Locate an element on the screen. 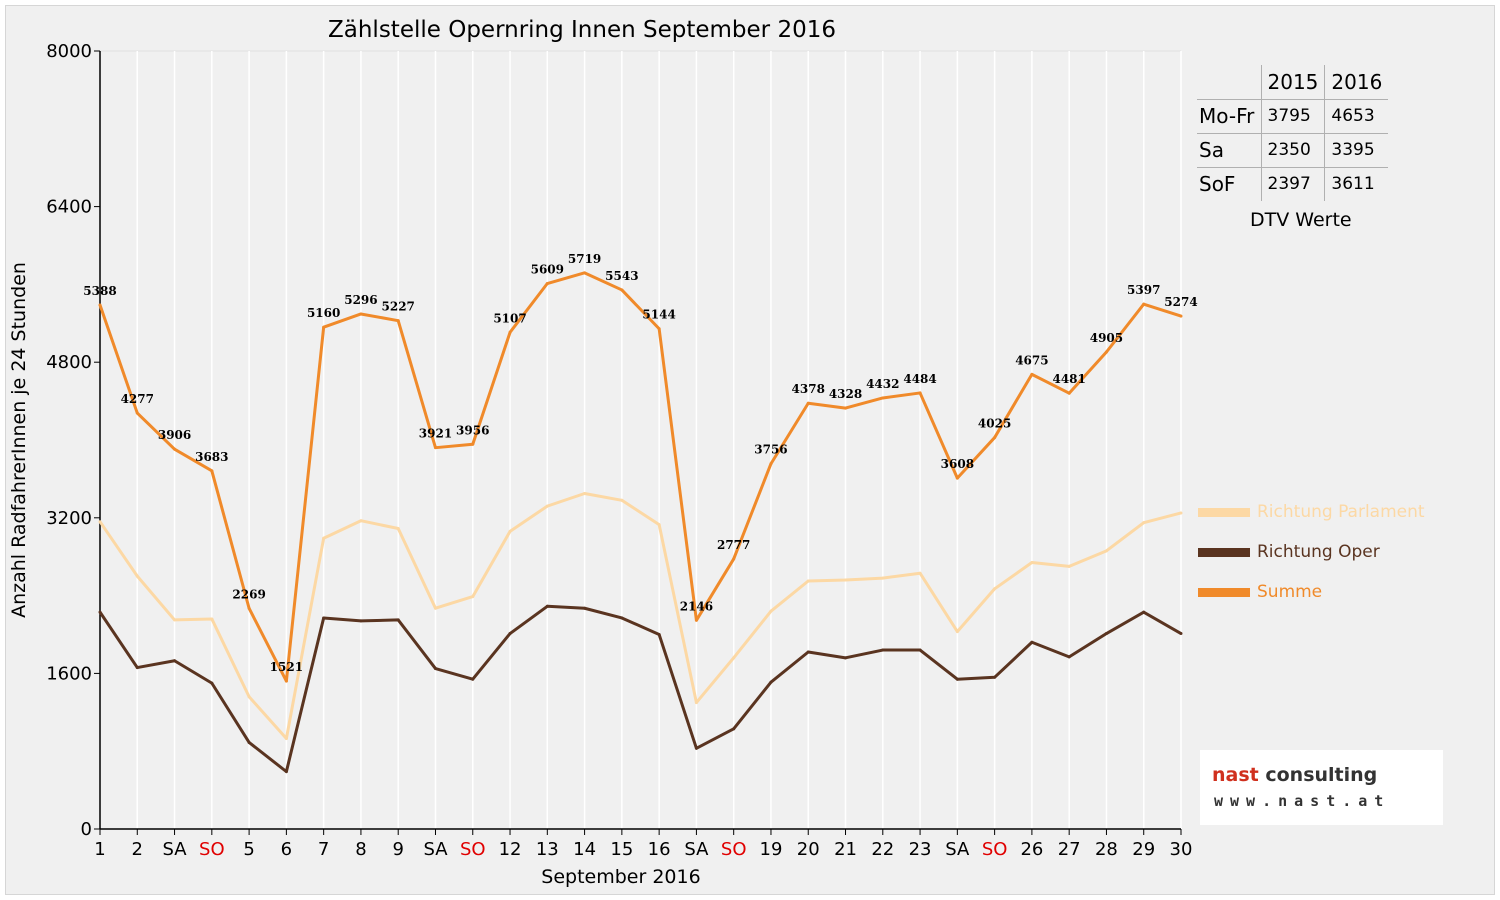  data-label-summe: 5296 is located at coordinates (360, 300).